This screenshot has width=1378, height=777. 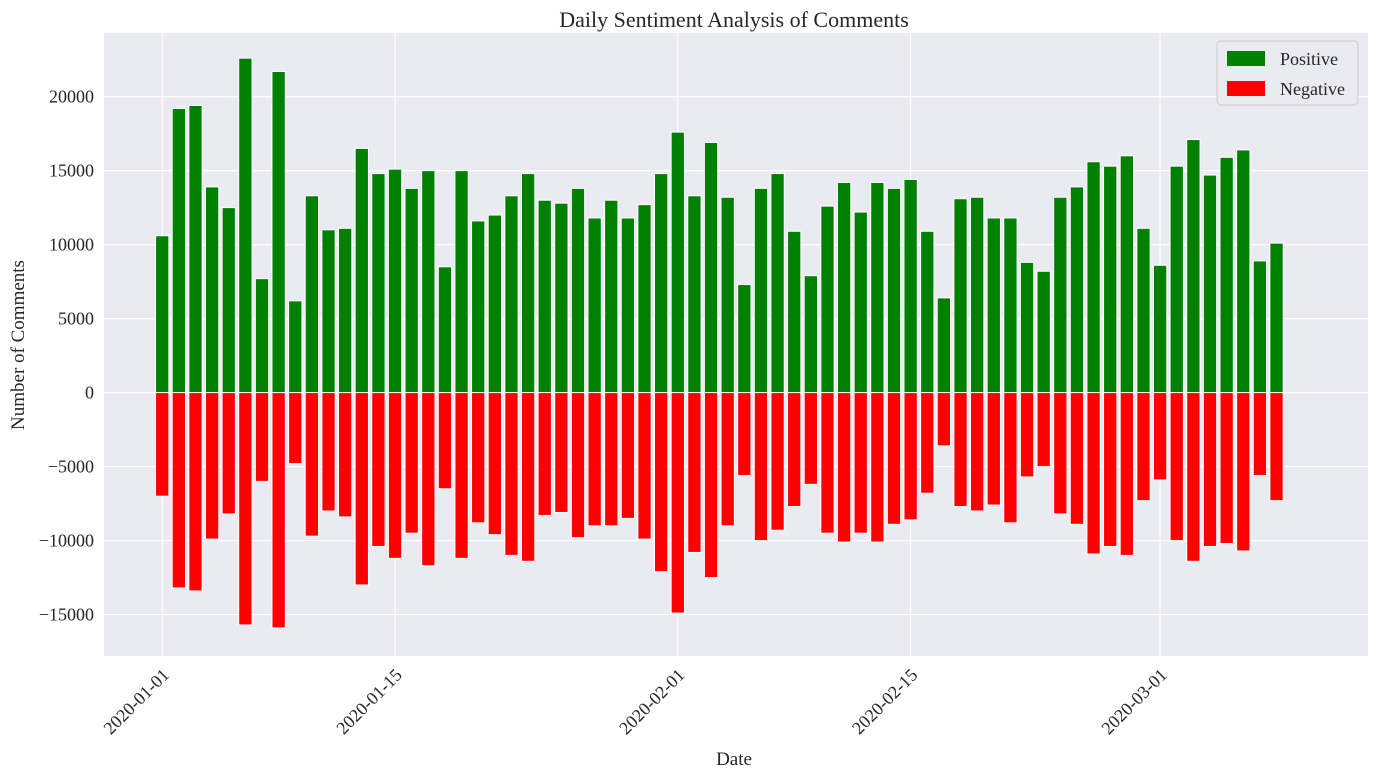 What do you see at coordinates (1246, 58) in the screenshot?
I see `legend-swatch-positive` at bounding box center [1246, 58].